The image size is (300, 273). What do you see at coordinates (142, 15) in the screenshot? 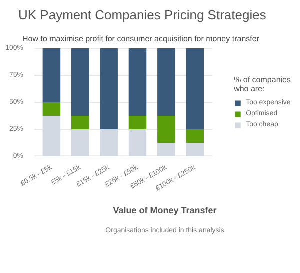
I see `chart-title: UK Payment Companies Pricing Strategies` at bounding box center [142, 15].